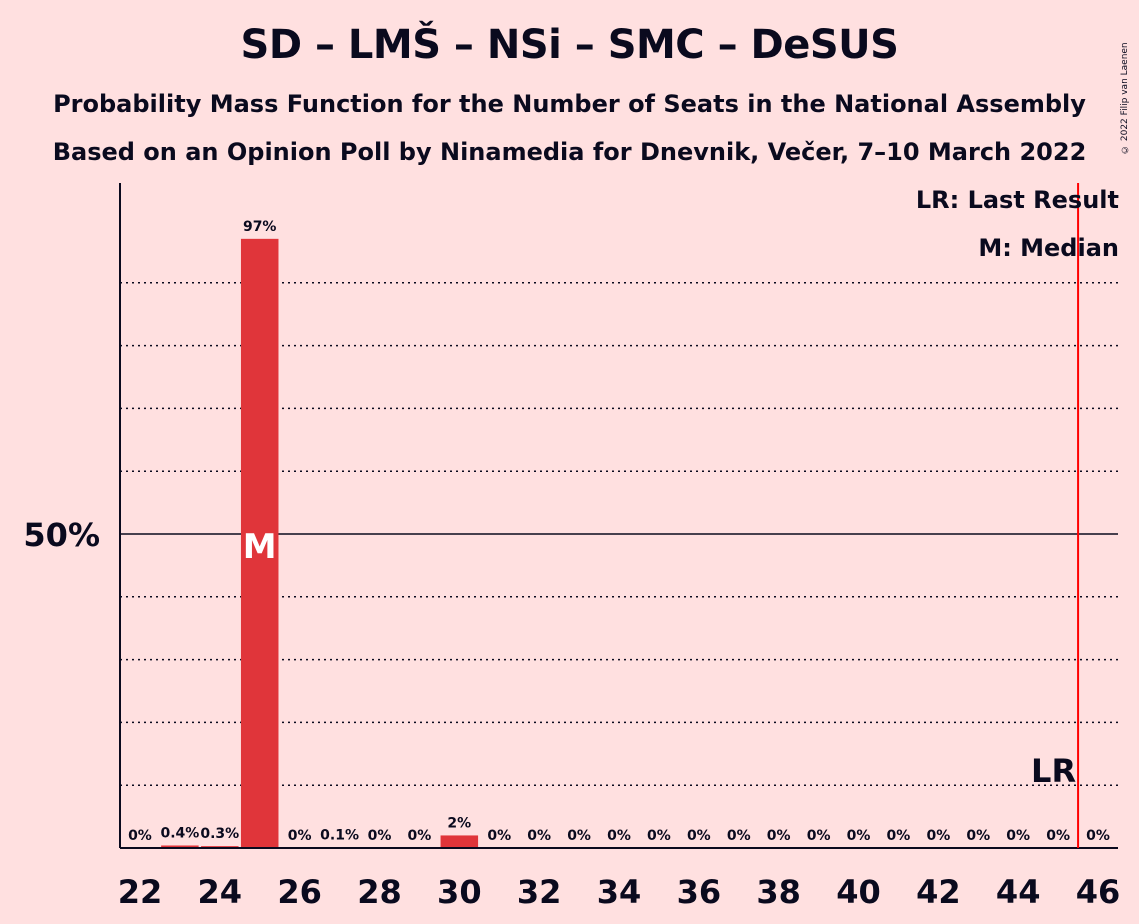 The width and height of the screenshot is (1139, 924). I want to click on bar-label-27: 0.1%, so click(339, 835).